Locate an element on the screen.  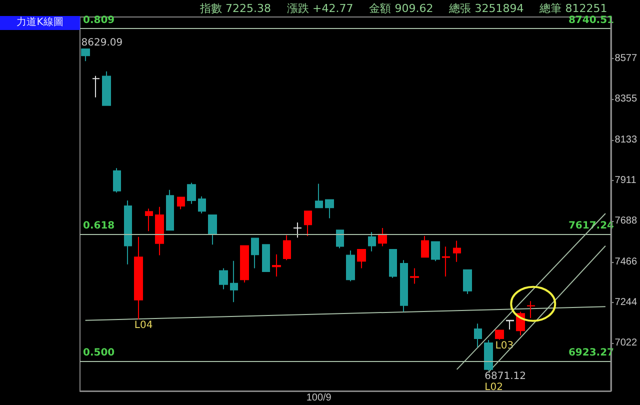
text: 8629.09 is located at coordinates (102, 43).